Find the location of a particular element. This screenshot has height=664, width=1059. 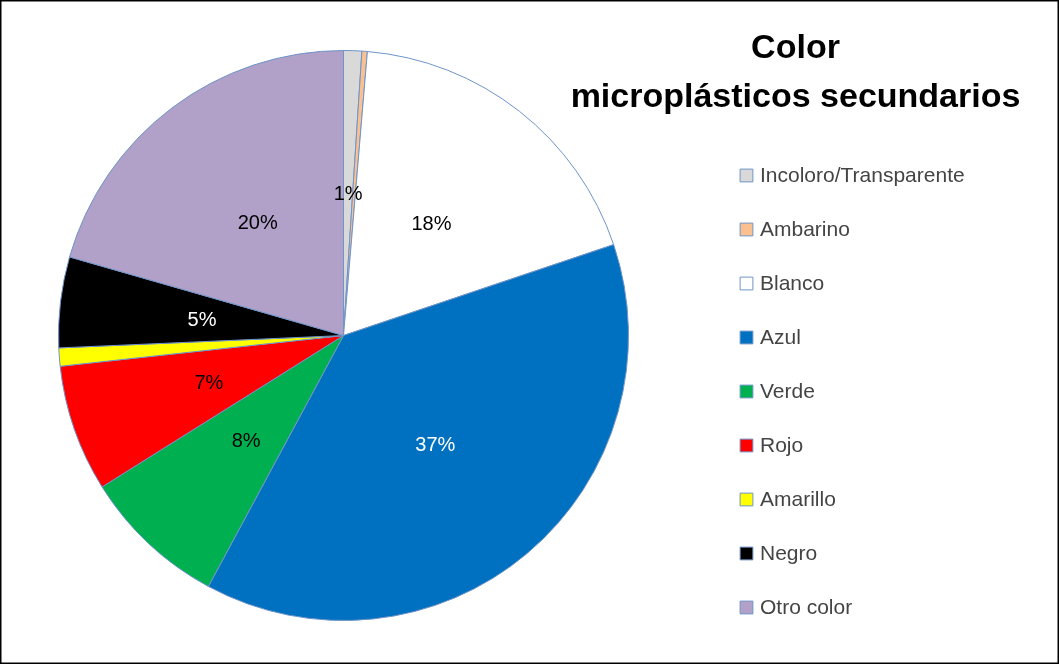

legend-label: Incoloro/Transparente is located at coordinates (862, 175).